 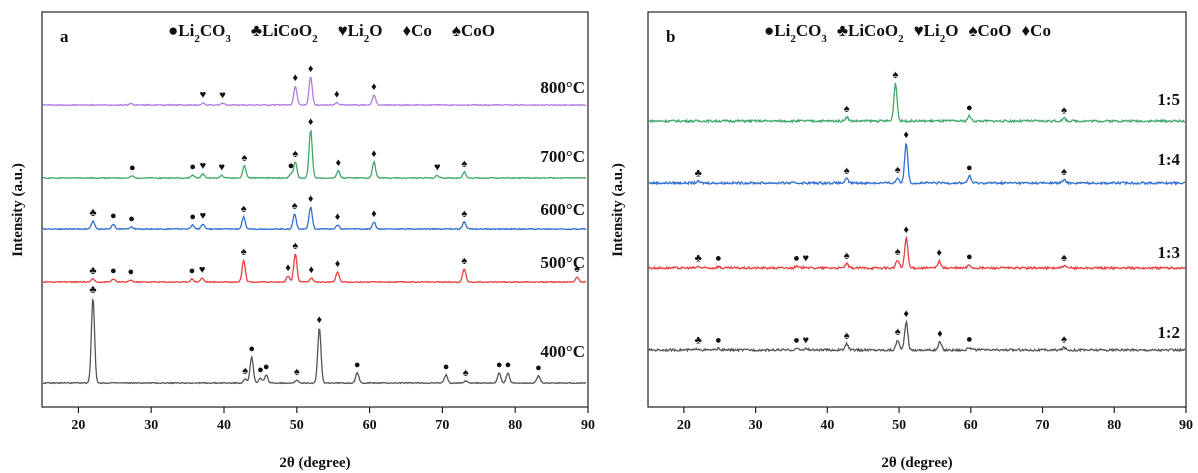 What do you see at coordinates (916, 463) in the screenshot?
I see `panel-b-x-axis-label: 2θ (degree)` at bounding box center [916, 463].